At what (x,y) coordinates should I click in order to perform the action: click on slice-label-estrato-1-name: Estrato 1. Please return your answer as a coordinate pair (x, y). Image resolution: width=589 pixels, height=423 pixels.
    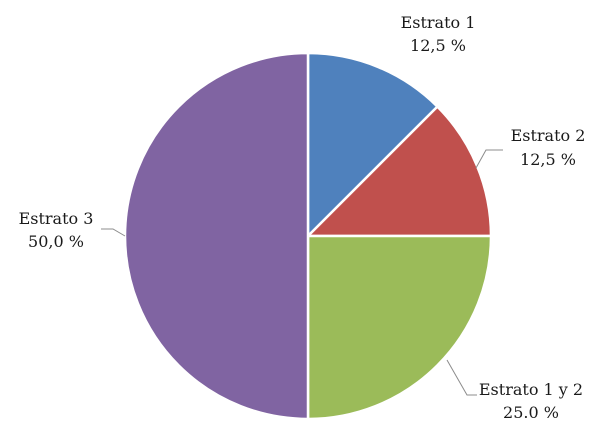
    Looking at the image, I should click on (438, 22).